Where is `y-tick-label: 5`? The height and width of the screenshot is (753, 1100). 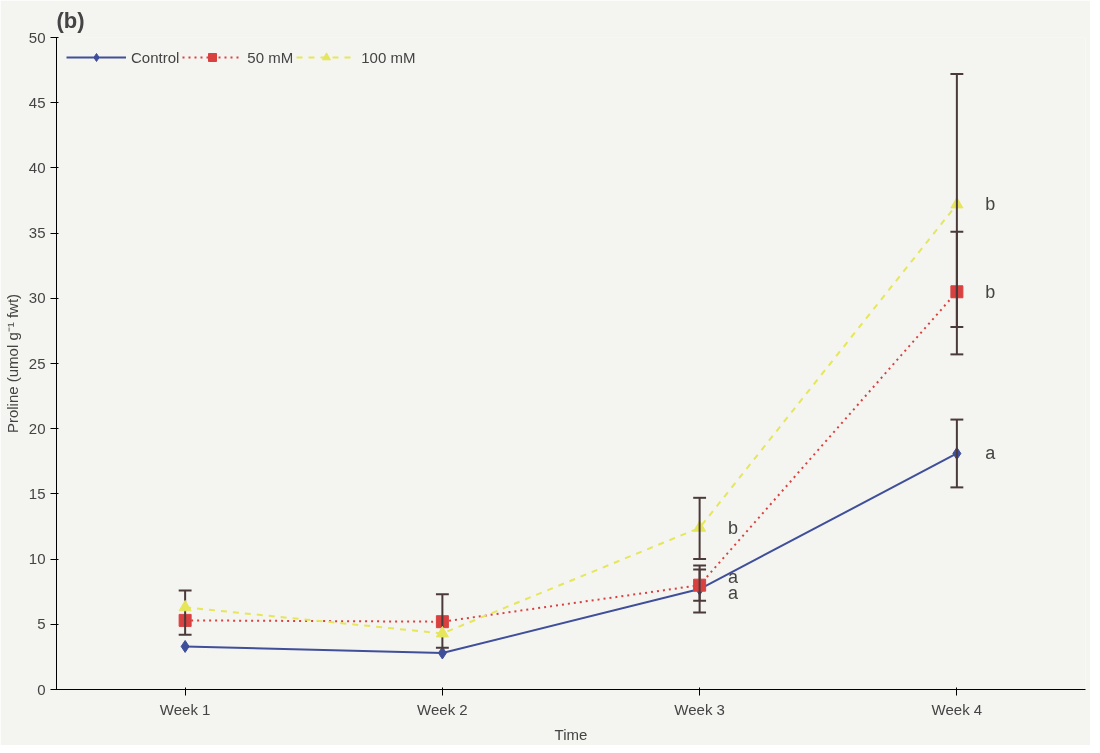
y-tick-label: 5 is located at coordinates (41, 624).